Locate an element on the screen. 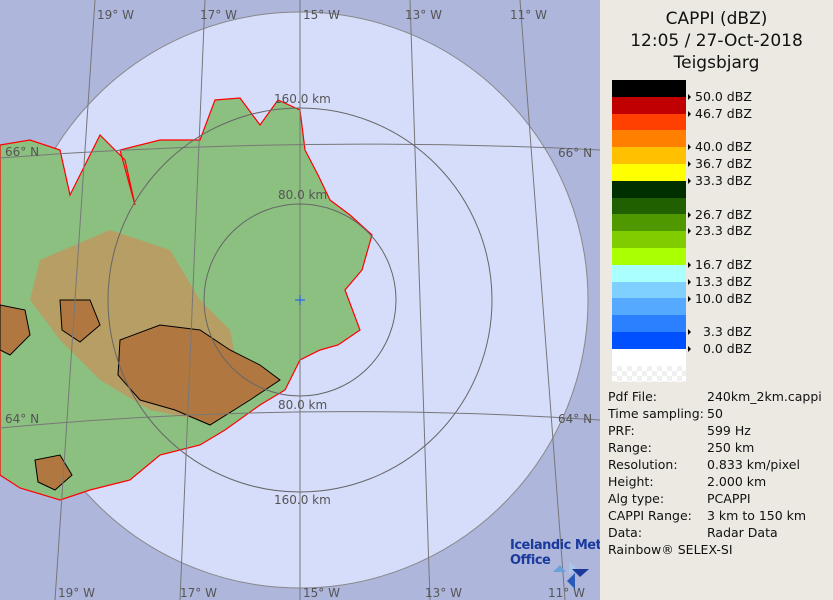  info-value: 50 is located at coordinates (715, 413).